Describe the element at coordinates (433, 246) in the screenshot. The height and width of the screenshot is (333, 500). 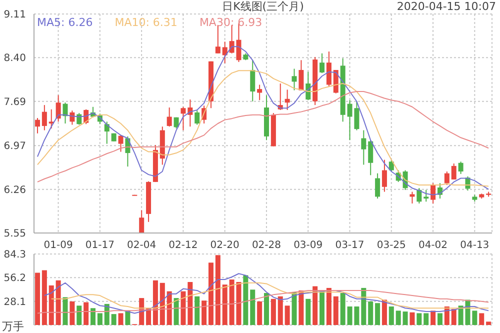
I see `x-tick-label: 04-02` at that location.